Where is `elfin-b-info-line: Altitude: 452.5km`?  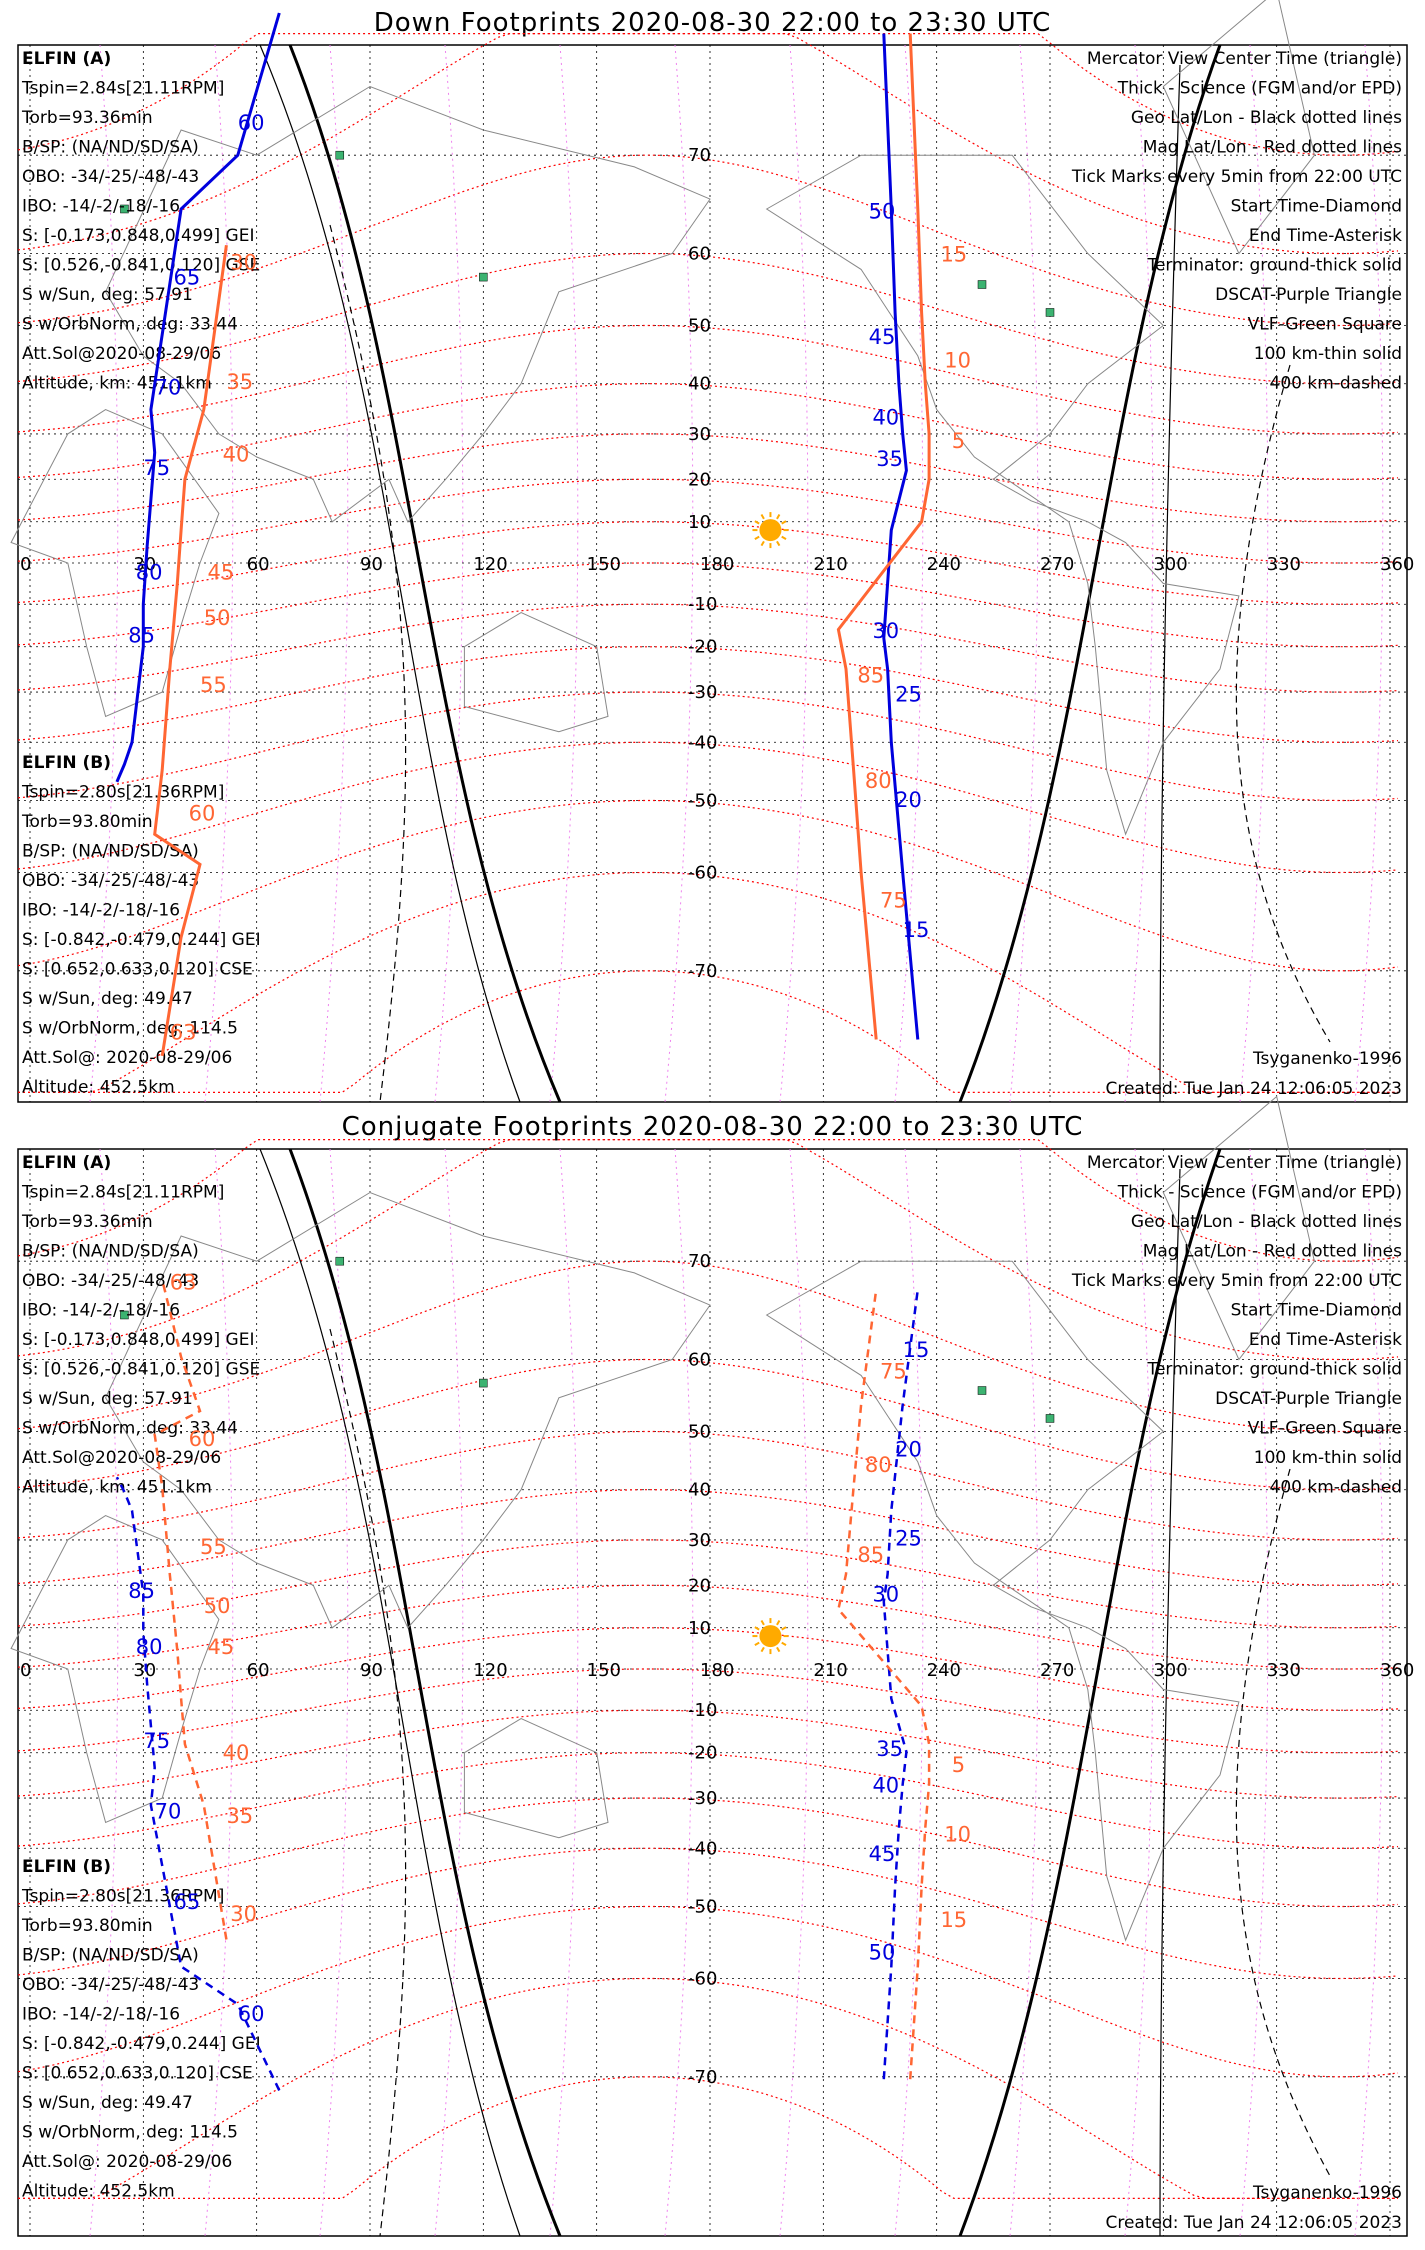
elfin-b-info-line: Altitude: 452.5km is located at coordinates (98, 2192).